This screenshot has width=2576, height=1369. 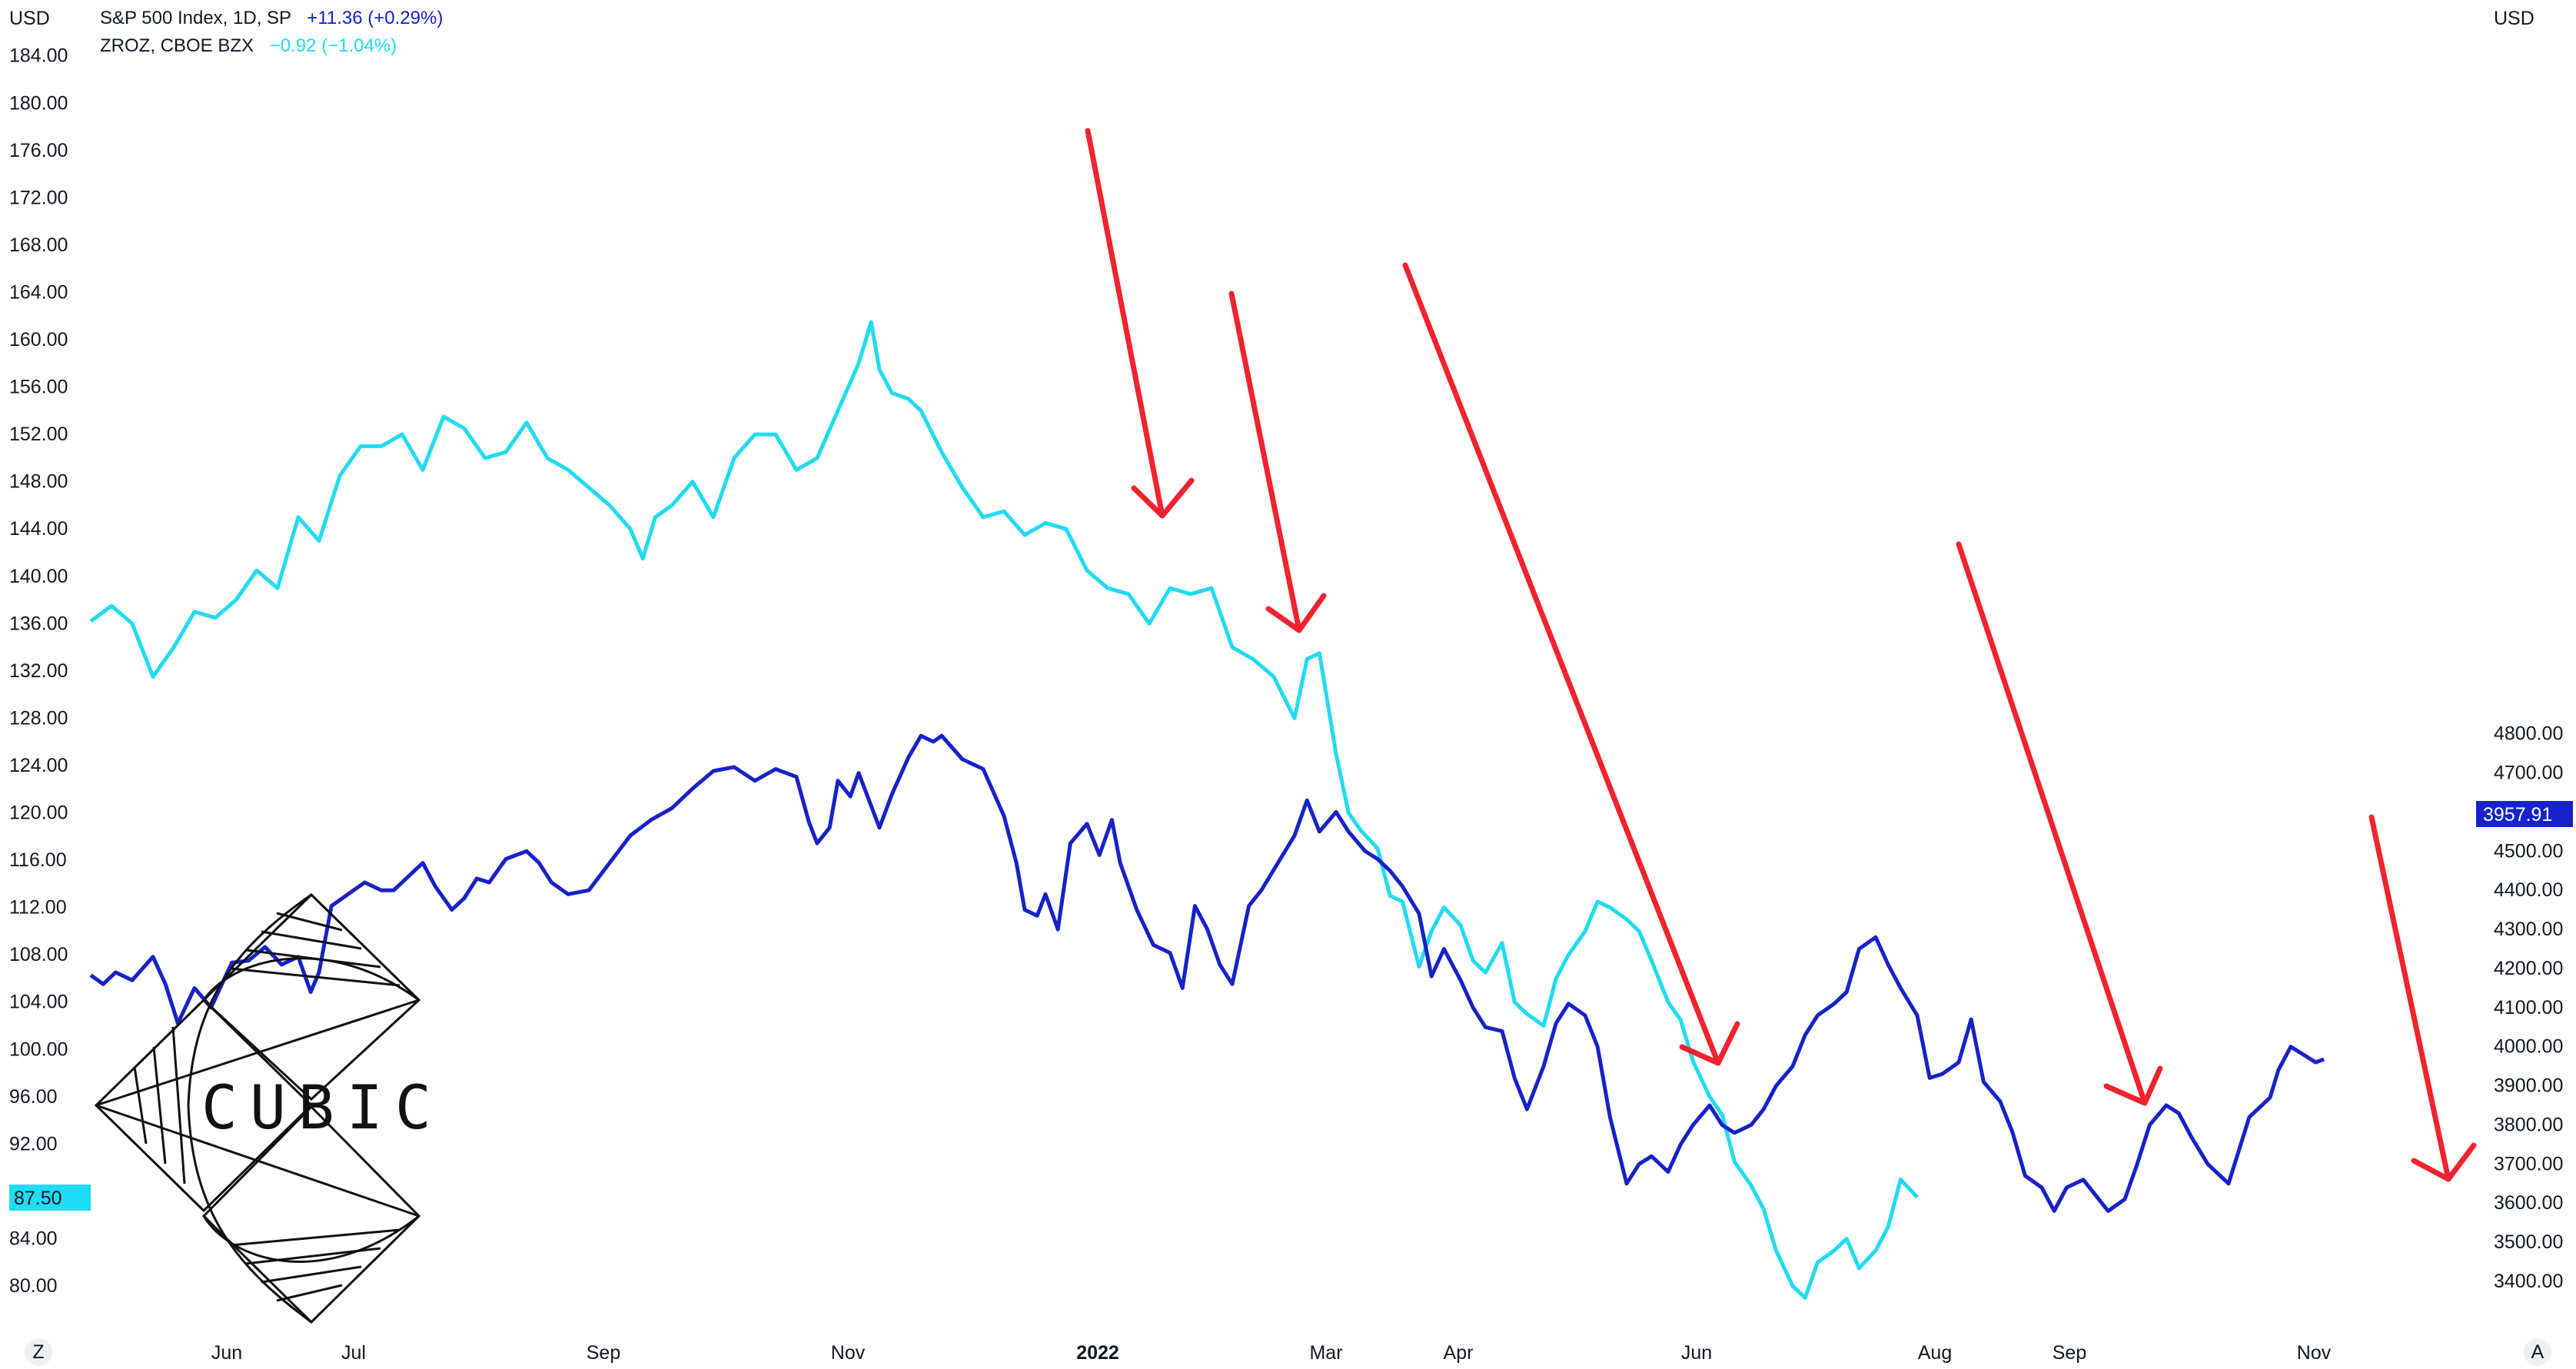 I want to click on left-tick-label: 104.00, so click(x=38, y=1002).